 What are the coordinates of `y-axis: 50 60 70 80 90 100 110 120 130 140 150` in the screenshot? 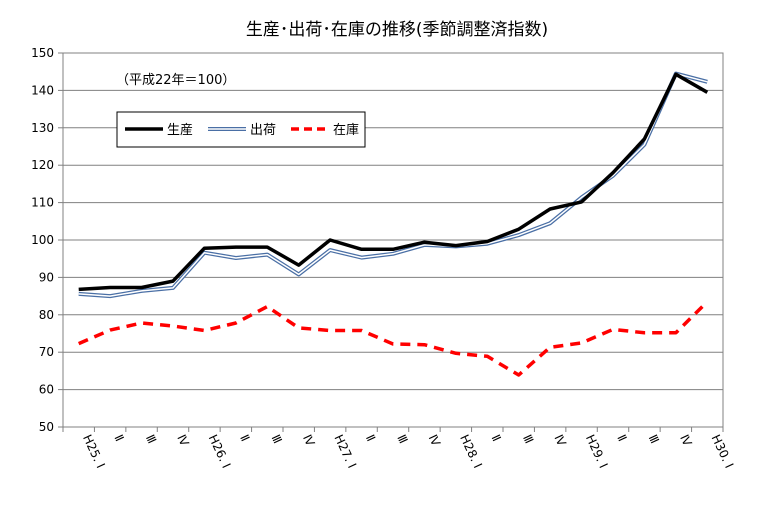 It's located at (47, 240).